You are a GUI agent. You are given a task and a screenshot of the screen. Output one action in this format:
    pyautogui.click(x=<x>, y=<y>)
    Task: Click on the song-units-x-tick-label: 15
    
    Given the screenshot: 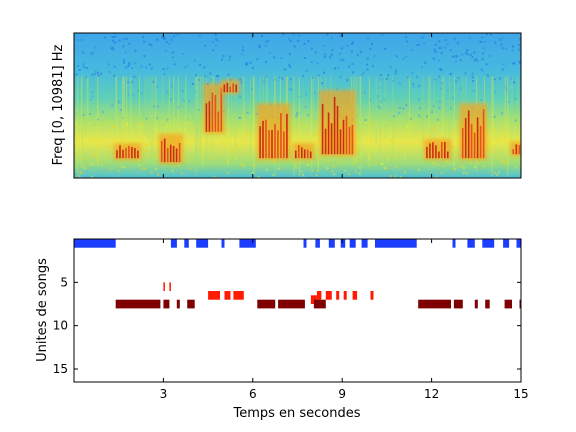 What is the action you would take?
    pyautogui.click(x=520, y=394)
    